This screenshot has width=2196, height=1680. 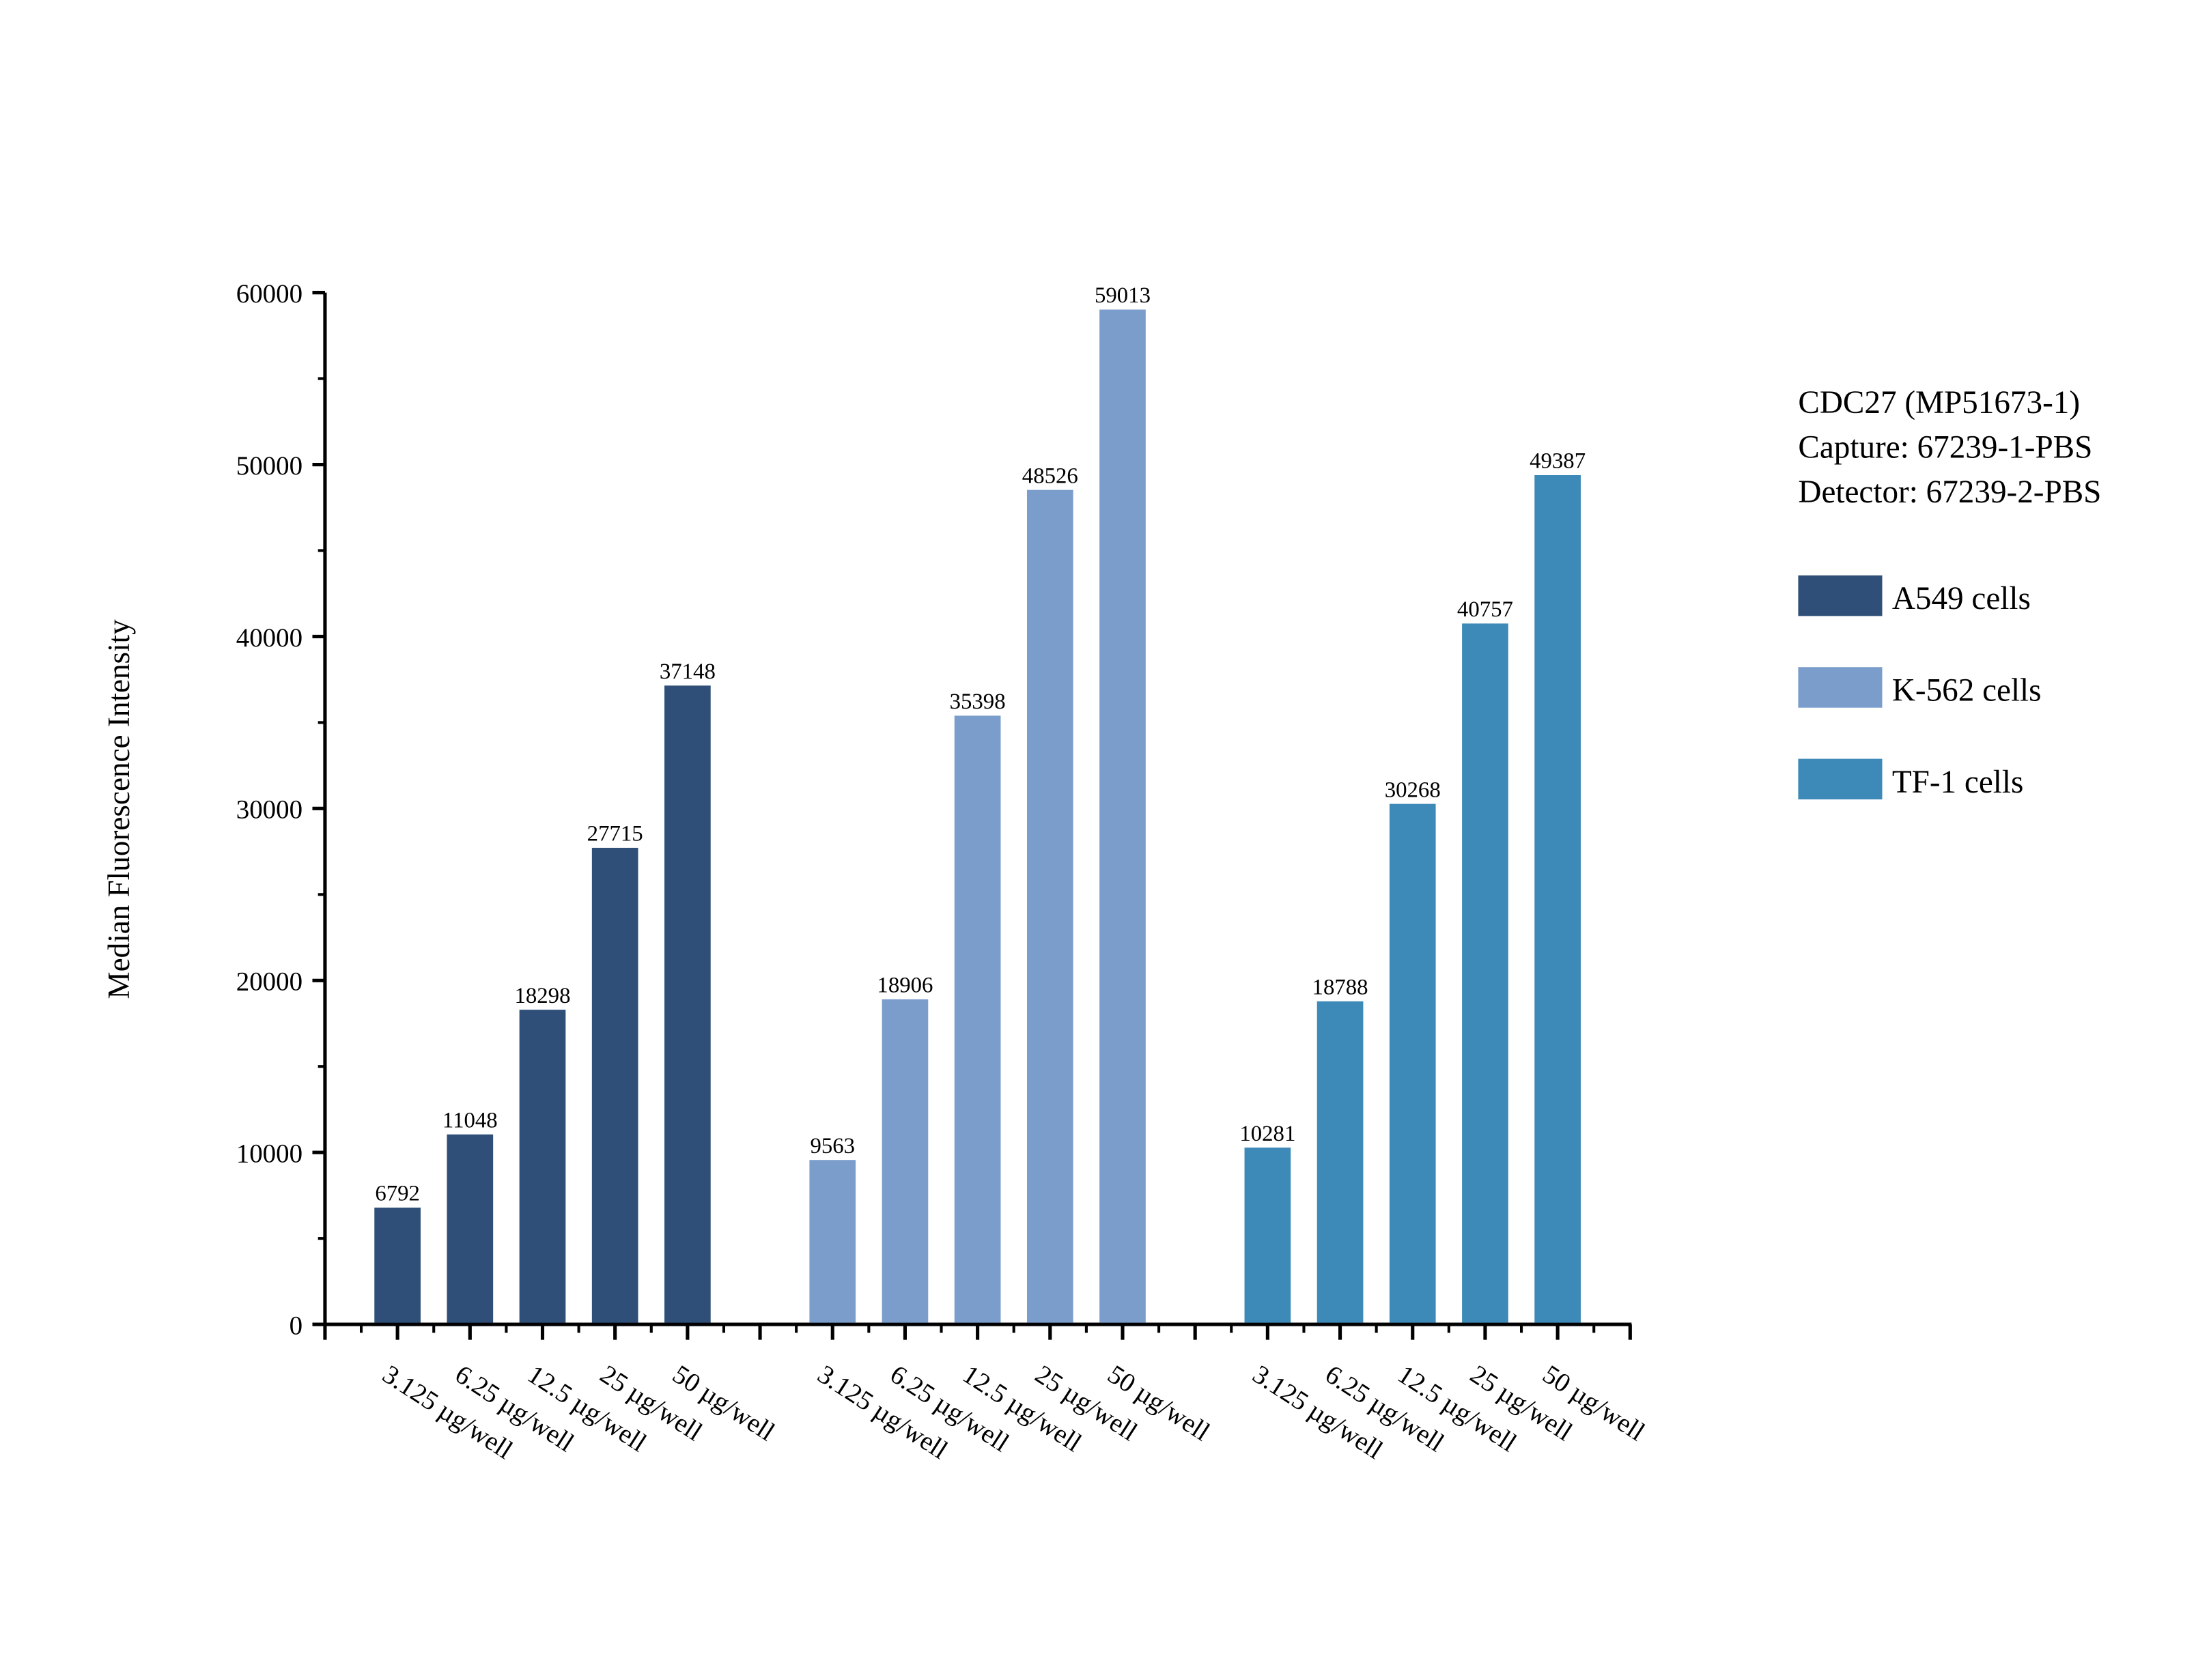 I want to click on legend-header-line-3: Detector: 67239-2-PBS, so click(x=1949, y=492).